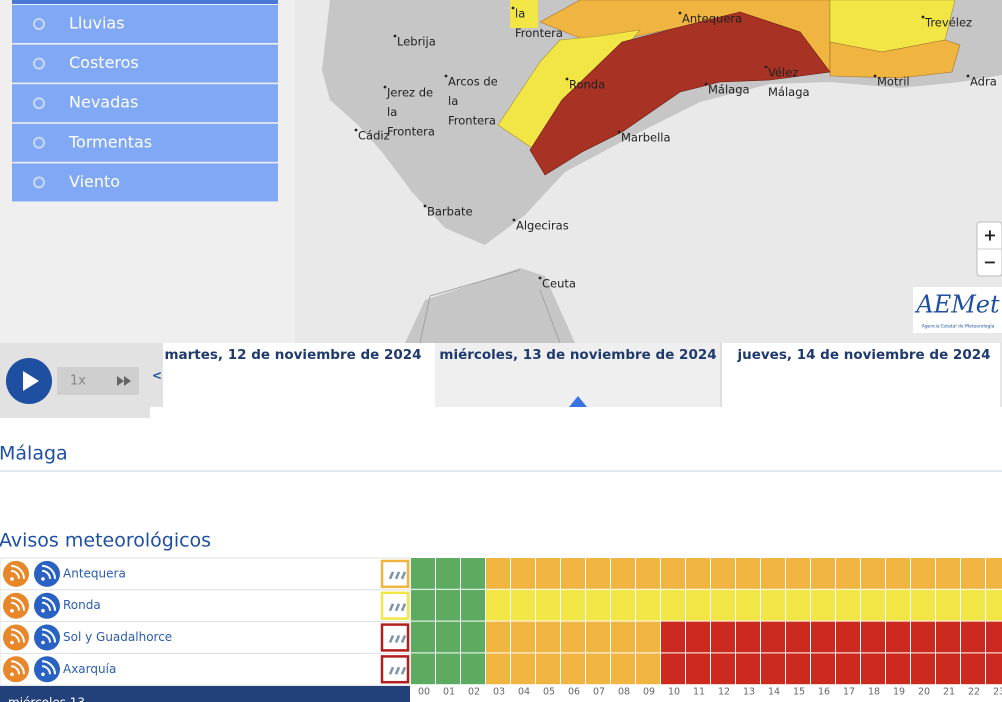  I want to click on speed: 1x, so click(78, 381).